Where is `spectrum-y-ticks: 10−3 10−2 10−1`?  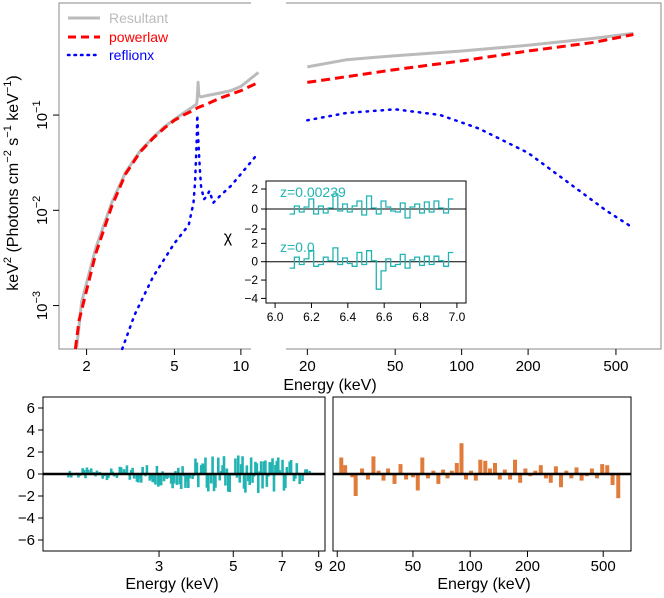
spectrum-y-ticks: 10−3 10−2 10−1 is located at coordinates (45, 210).